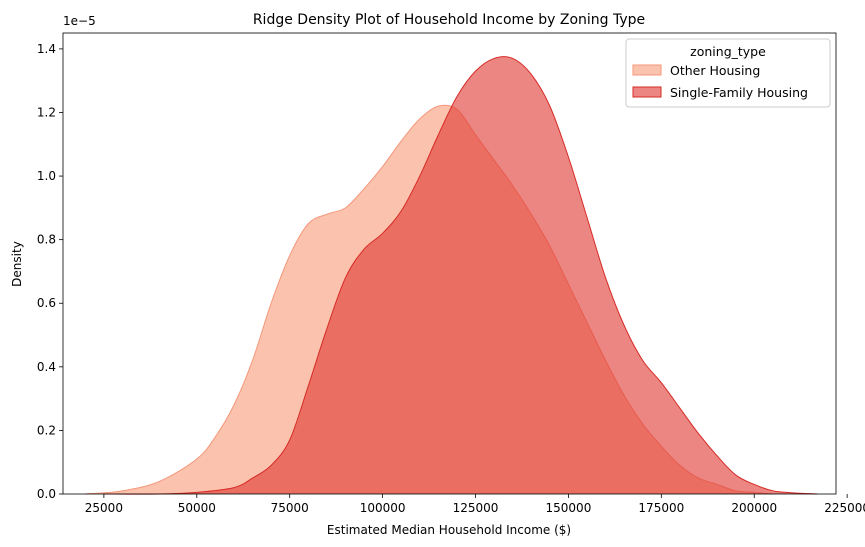  I want to click on x-tick-label: 200000, so click(754, 508).